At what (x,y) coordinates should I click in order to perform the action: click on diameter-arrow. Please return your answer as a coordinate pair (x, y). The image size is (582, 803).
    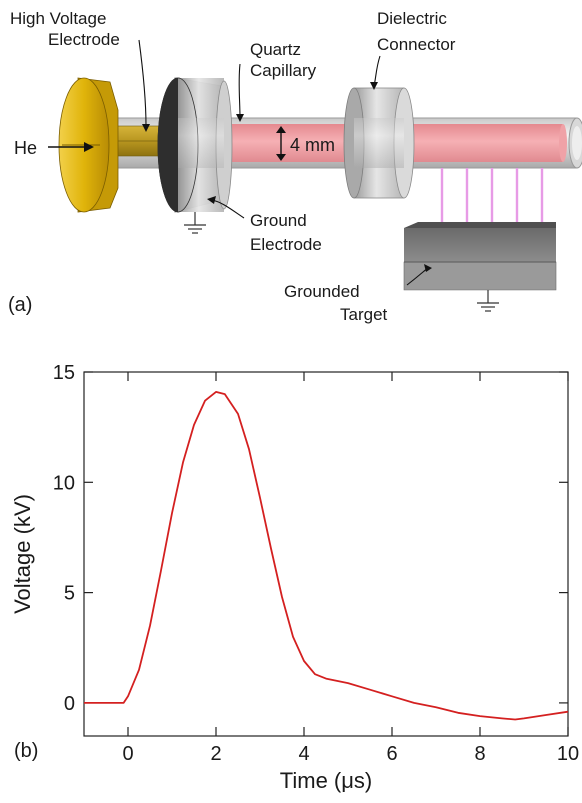
    Looking at the image, I should click on (281, 143).